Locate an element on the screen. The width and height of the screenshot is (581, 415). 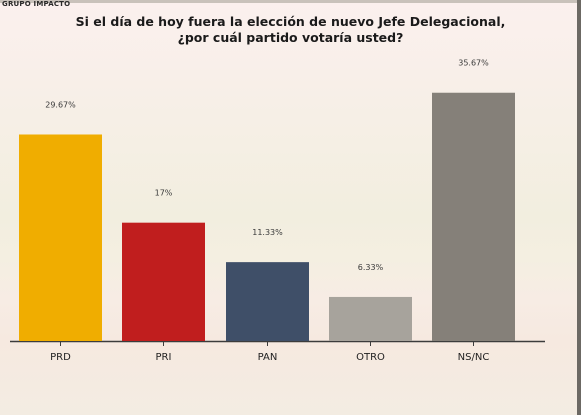
bar-nsnc is located at coordinates (473, 216).